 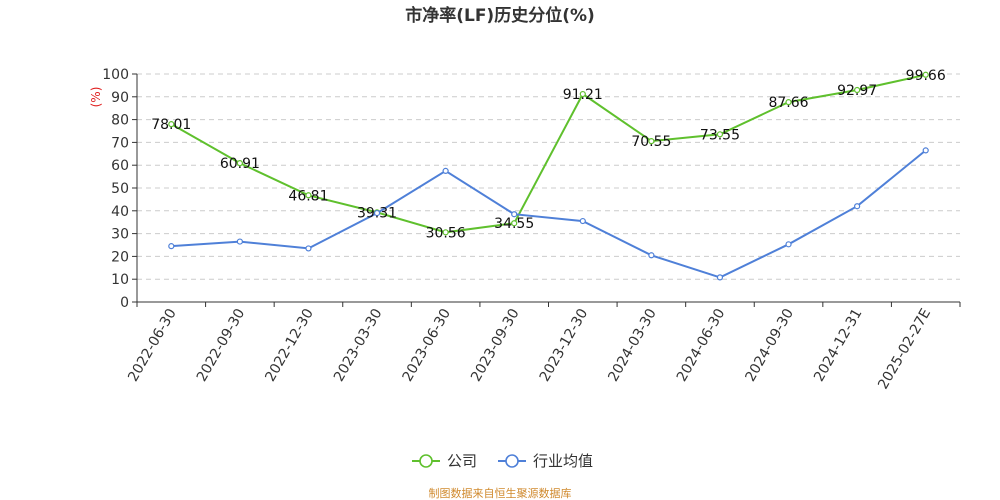 I want to click on y-tick-label: 70, so click(x=120, y=143).